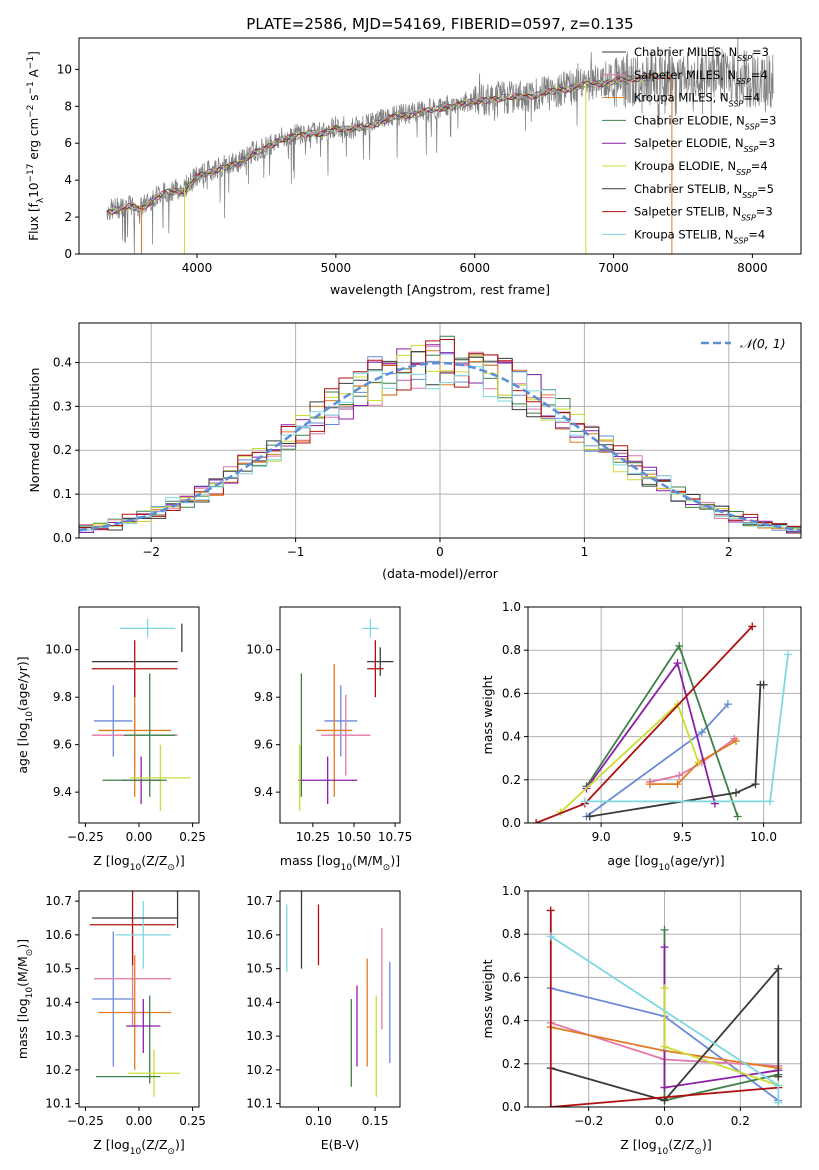  Describe the element at coordinates (25, 714) in the screenshot. I see `y-axis-label: age [log10(age/yr)]` at that location.